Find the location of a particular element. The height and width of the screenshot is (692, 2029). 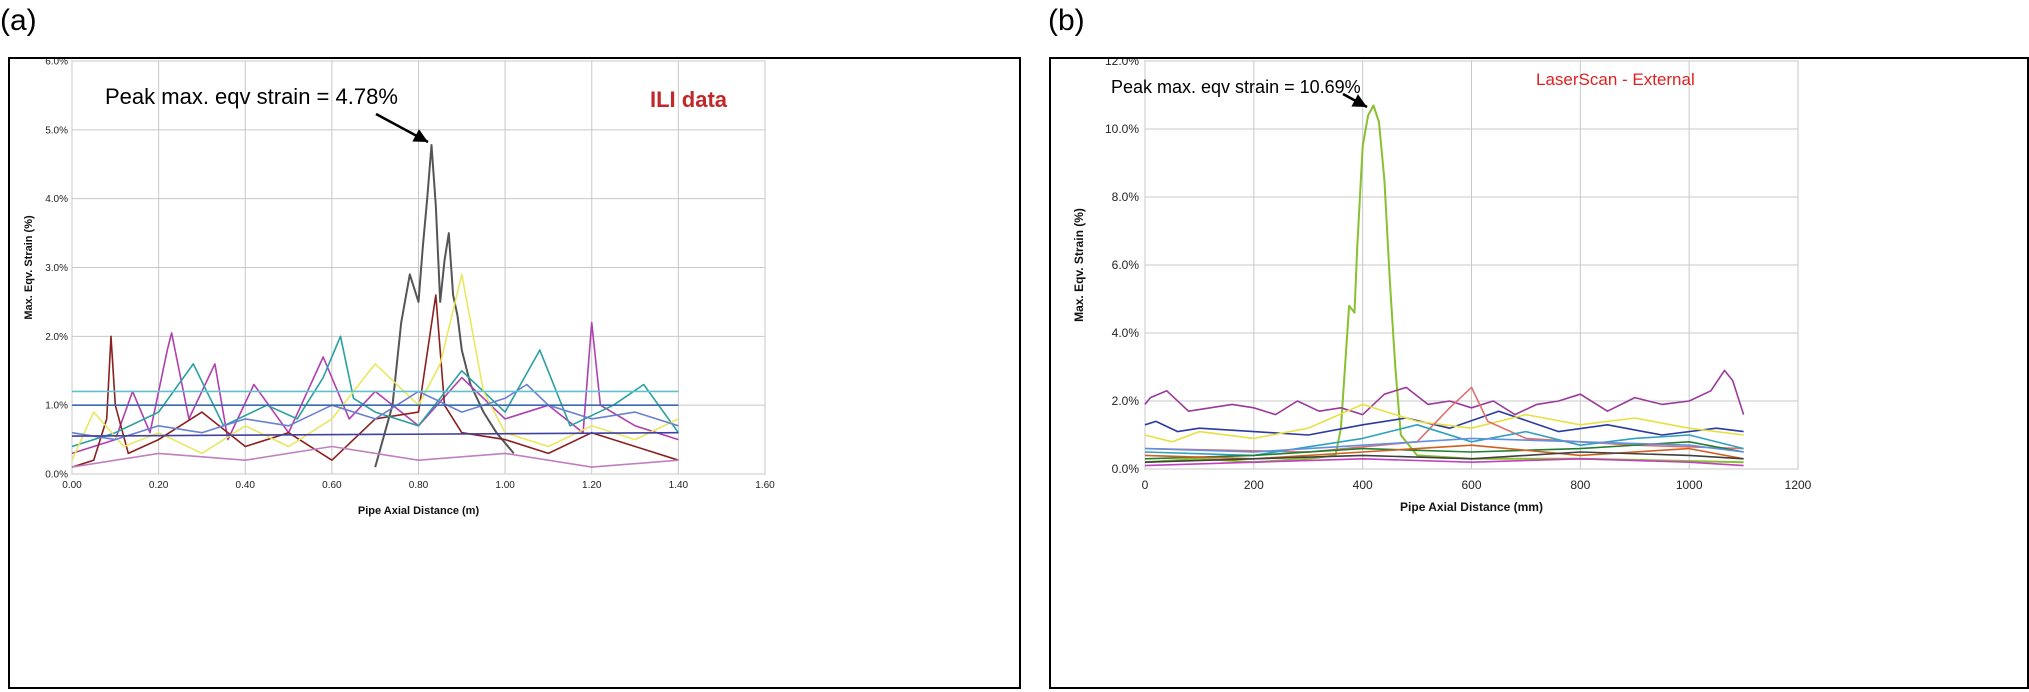

y-tick-label: 5.0% is located at coordinates (56, 130).